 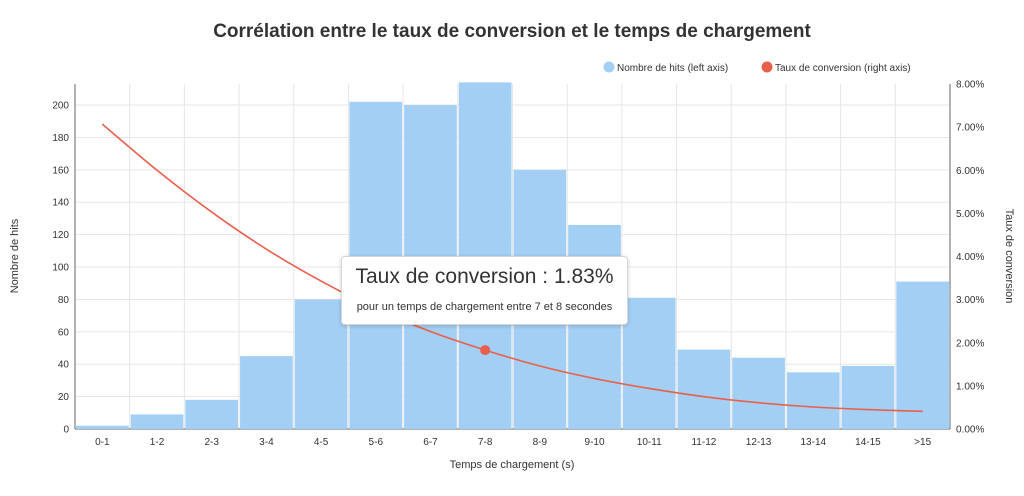 What do you see at coordinates (485, 442) in the screenshot?
I see `x-tick-7-8: 7-8` at bounding box center [485, 442].